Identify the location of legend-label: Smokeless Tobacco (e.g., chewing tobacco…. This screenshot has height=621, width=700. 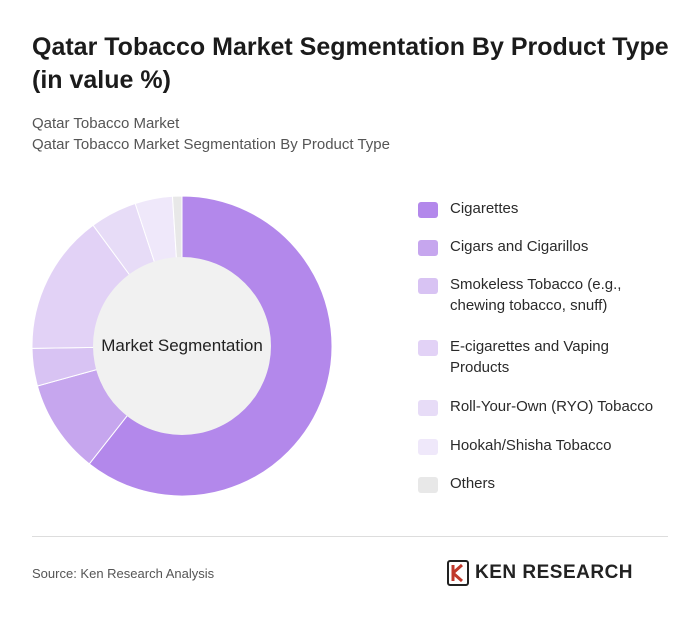
(536, 295).